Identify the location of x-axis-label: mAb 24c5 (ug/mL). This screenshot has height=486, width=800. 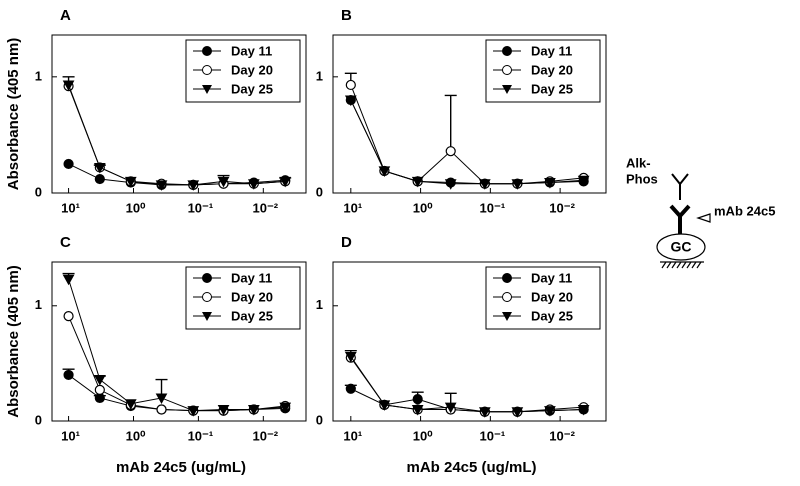
(181, 467).